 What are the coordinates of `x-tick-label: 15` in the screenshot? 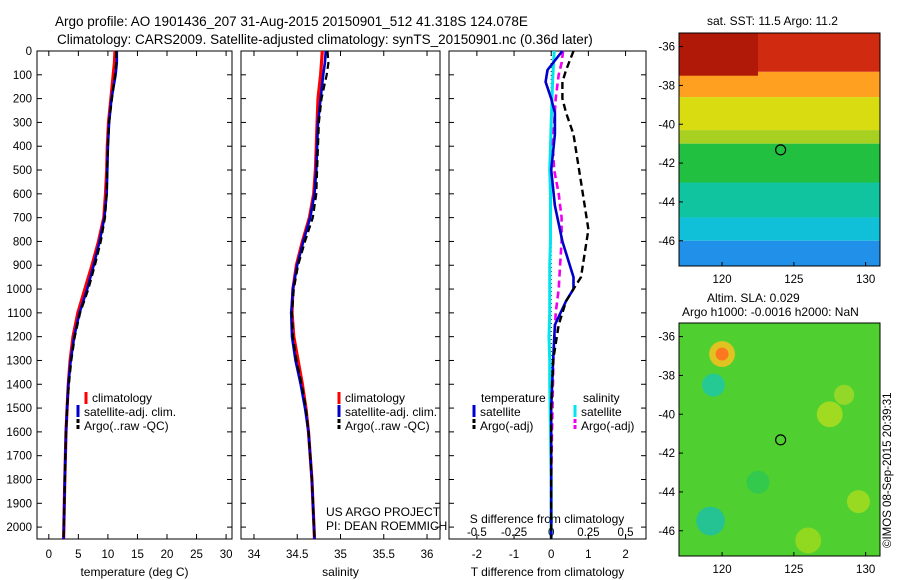 It's located at (137, 555).